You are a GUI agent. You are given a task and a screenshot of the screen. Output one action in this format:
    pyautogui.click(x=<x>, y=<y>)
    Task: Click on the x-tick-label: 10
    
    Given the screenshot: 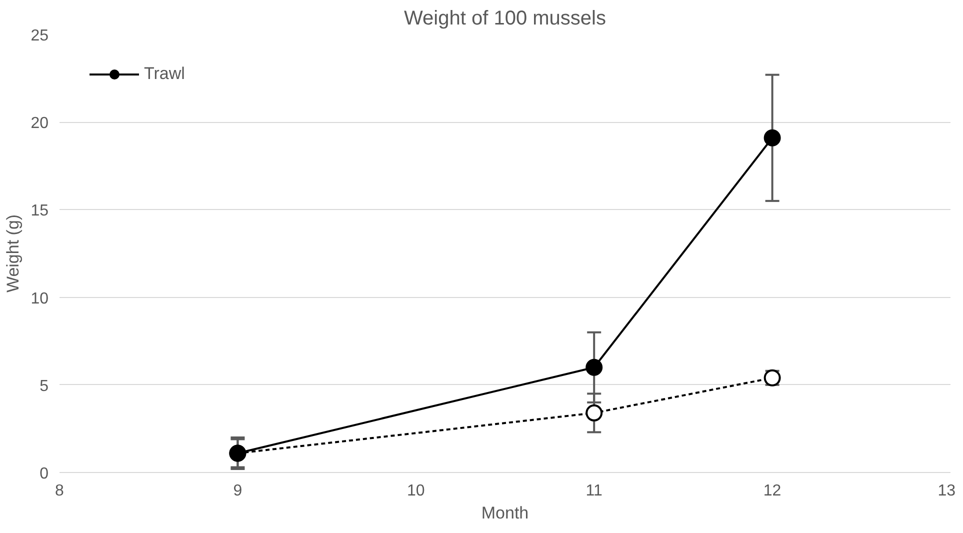 What is the action you would take?
    pyautogui.click(x=416, y=491)
    